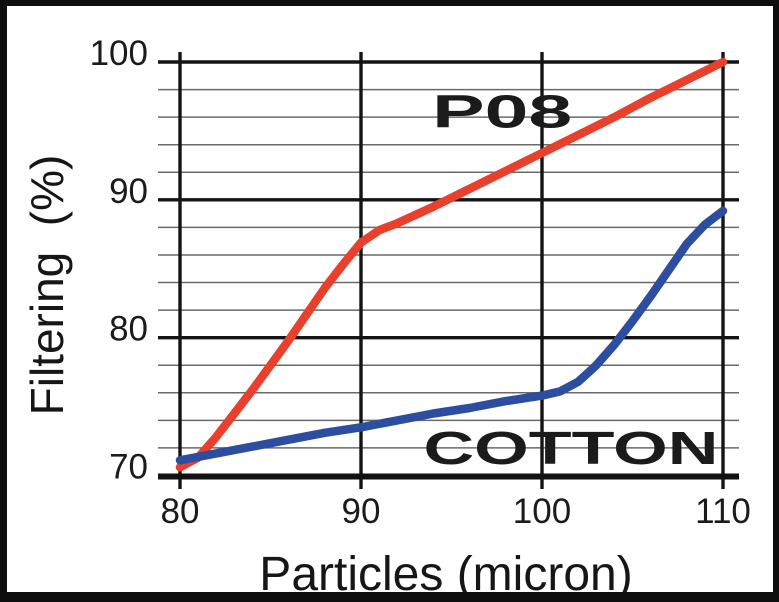 The width and height of the screenshot is (779, 602). Describe the element at coordinates (47, 285) in the screenshot. I see `y-axis-title: Filtering (%)` at that location.